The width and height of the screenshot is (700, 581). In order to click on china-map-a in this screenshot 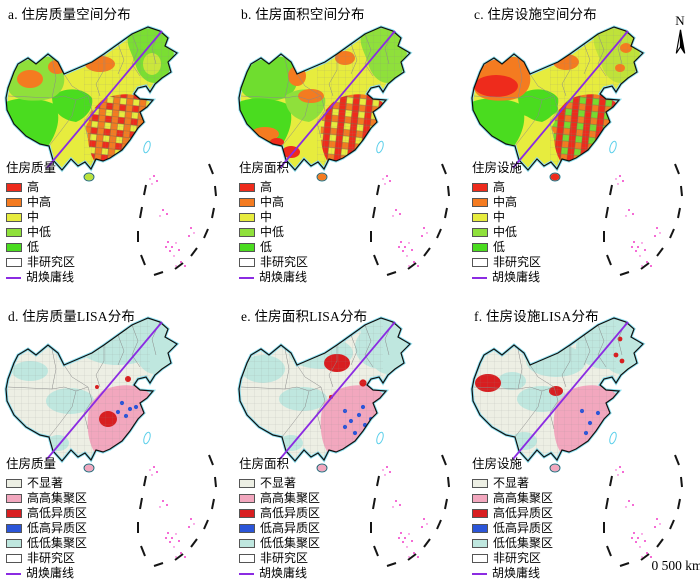, I will do `click(110, 150)`.